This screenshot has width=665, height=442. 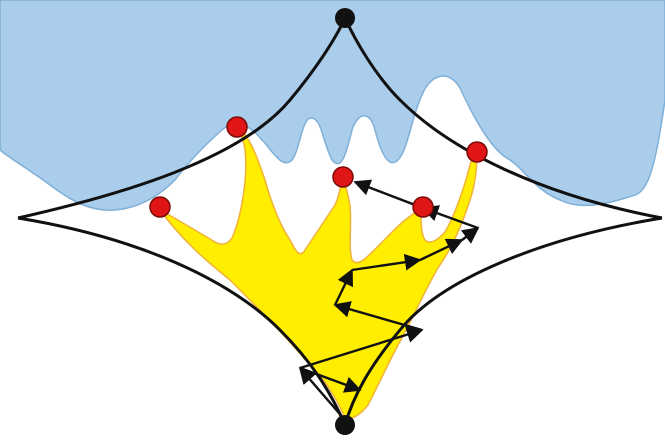 What do you see at coordinates (345, 425) in the screenshot?
I see `bottom-vertex-node` at bounding box center [345, 425].